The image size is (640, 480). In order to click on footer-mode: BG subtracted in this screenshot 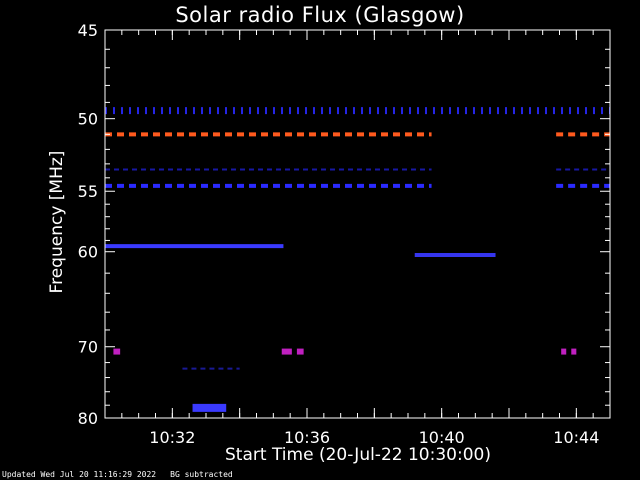, I will do `click(201, 474)`.